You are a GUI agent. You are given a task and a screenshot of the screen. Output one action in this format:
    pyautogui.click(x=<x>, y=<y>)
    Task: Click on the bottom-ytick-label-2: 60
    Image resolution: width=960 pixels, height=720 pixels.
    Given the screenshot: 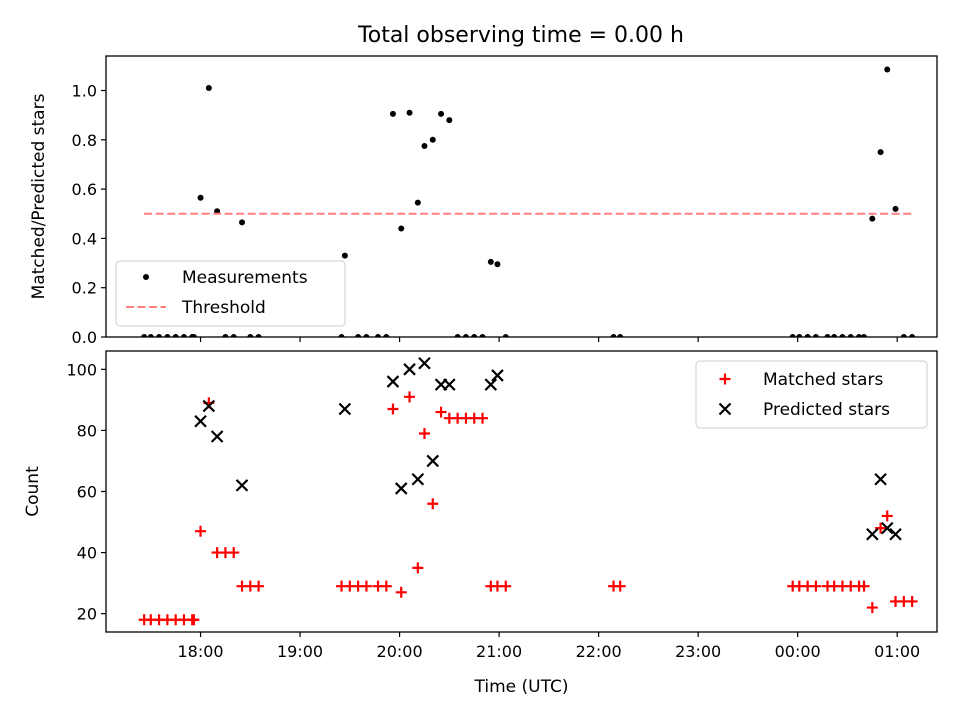 What is the action you would take?
    pyautogui.click(x=87, y=492)
    